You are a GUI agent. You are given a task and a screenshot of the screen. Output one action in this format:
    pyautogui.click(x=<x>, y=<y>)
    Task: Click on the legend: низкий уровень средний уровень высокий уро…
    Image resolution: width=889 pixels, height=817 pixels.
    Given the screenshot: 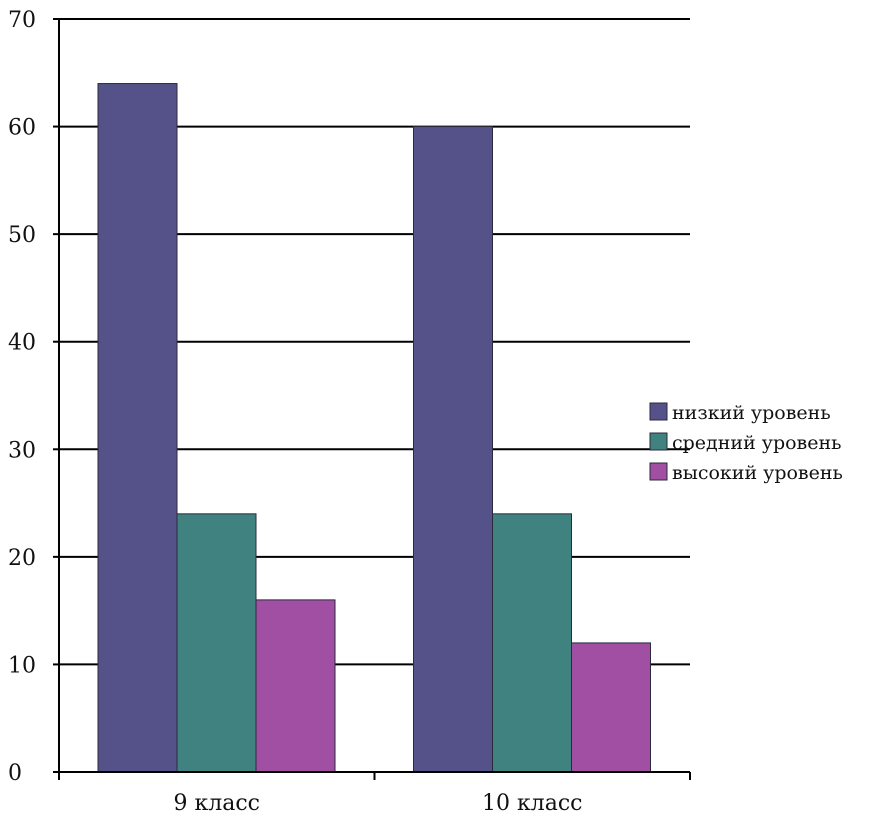 What is the action you would take?
    pyautogui.click(x=746, y=443)
    